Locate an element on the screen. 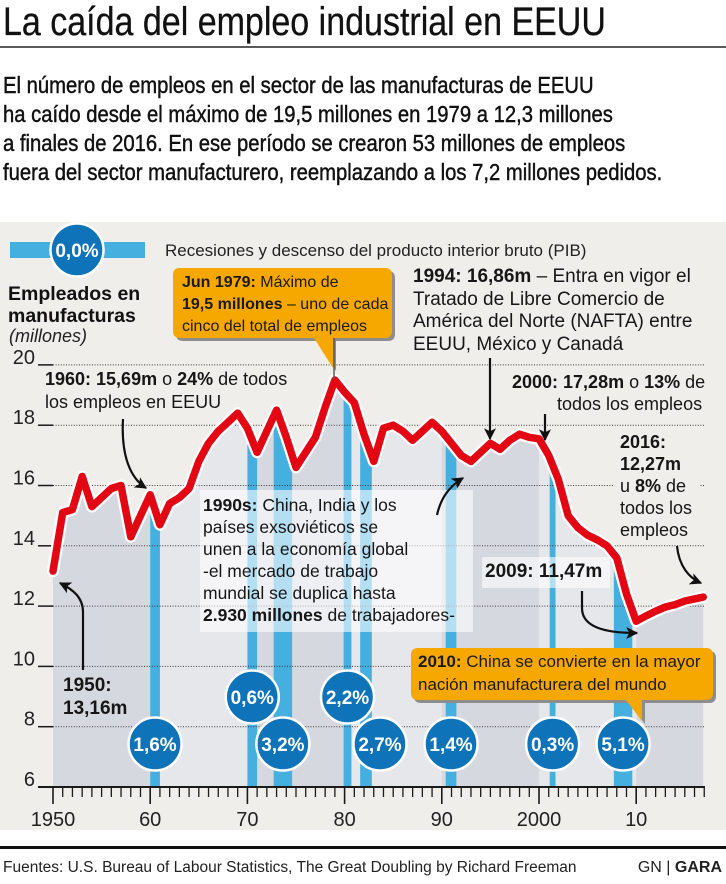  annotation-line: 2016: is located at coordinates (656, 442).